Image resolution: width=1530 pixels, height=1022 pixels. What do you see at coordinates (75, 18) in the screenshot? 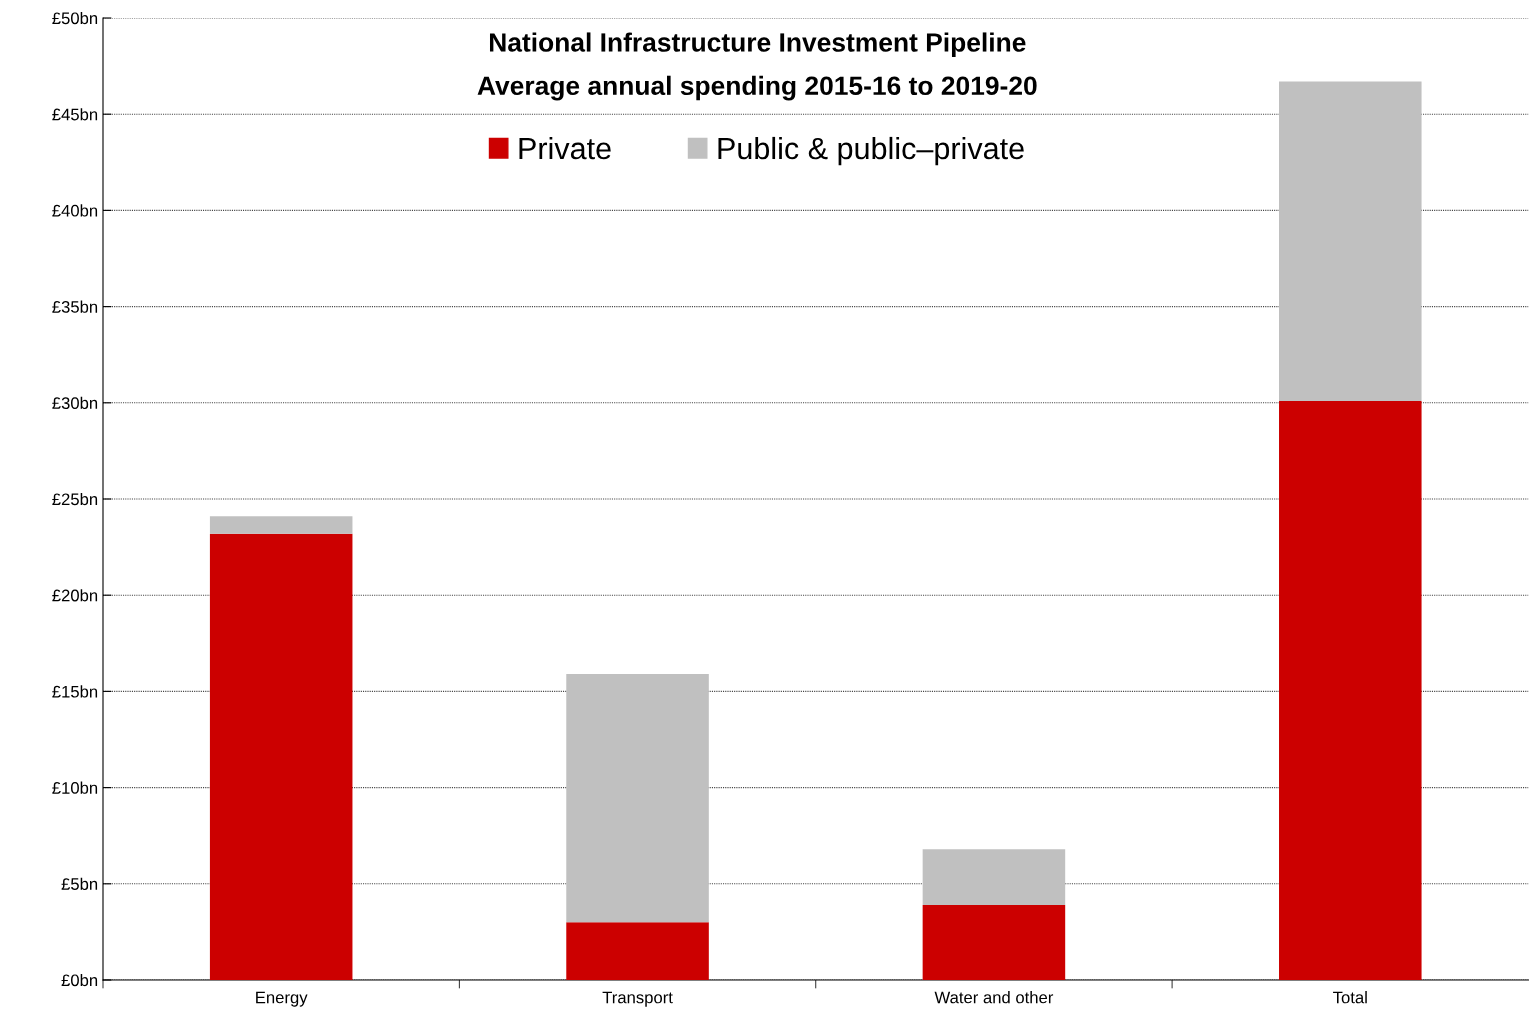
I see `y-tick-label: £50bn` at bounding box center [75, 18].